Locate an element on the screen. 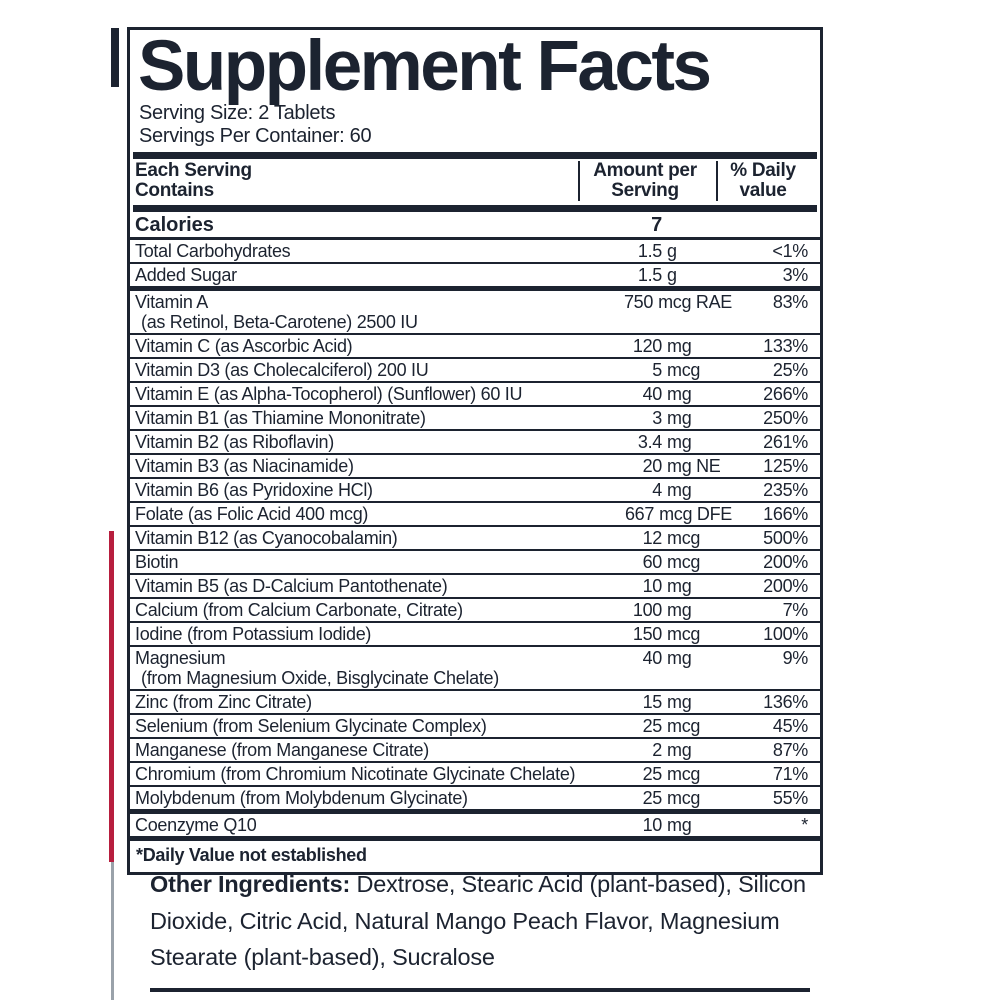 The width and height of the screenshot is (1000, 1000). header-dv-line2: value is located at coordinates (763, 190).